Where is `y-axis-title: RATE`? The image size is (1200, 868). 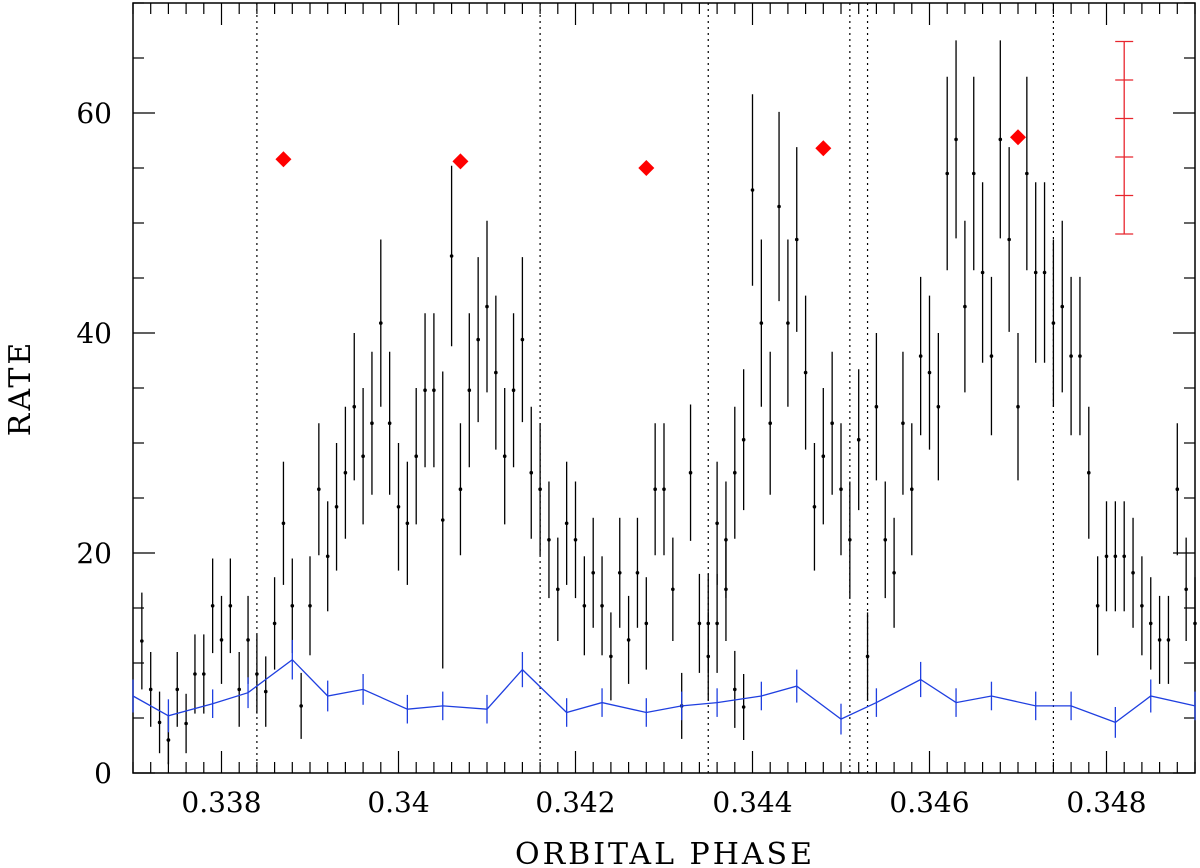 y-axis-title: RATE is located at coordinates (20, 388).